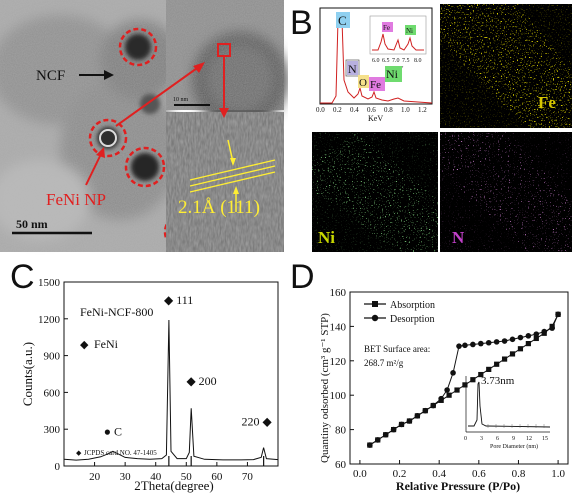 This screenshot has height=498, width=576. Describe the element at coordinates (120, 453) in the screenshot. I see `xrd-reference-card: JCPDS card NO. 47-1405` at that location.